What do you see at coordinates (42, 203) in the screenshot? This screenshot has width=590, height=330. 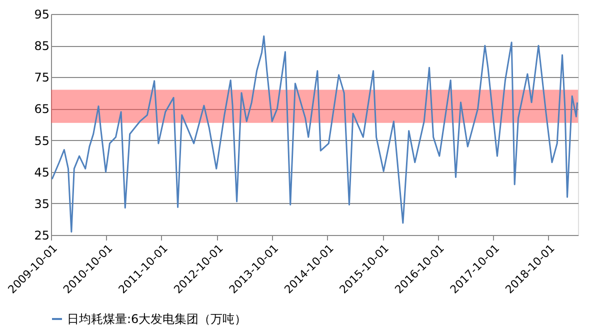 I see `y-tick-label: 35` at bounding box center [42, 203].